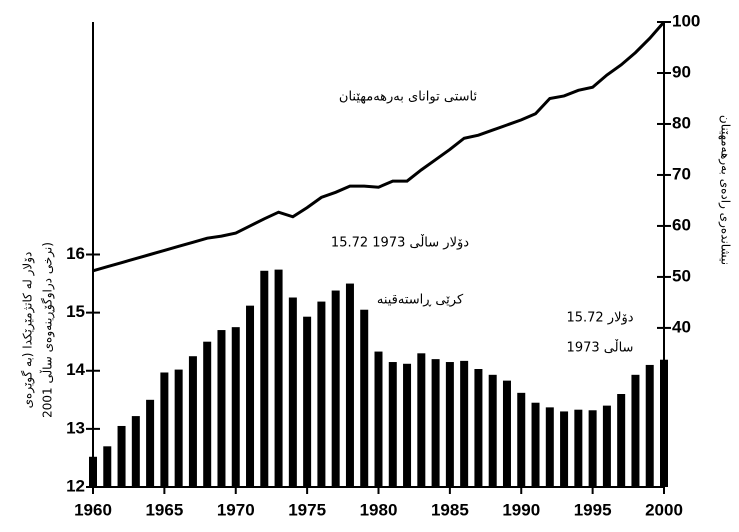  What do you see at coordinates (48, 330) in the screenshot?
I see `y-label-line: نرخی دراوگۆڕینەوەی ساڵی 2001)` at bounding box center [48, 330].